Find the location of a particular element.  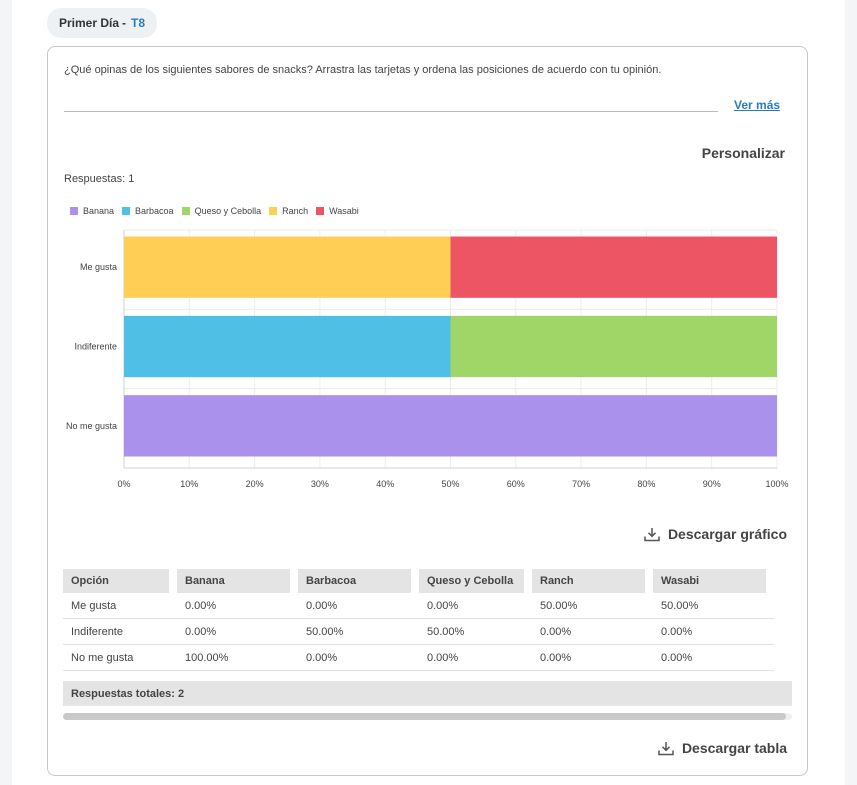

table-scrollbar is located at coordinates (427, 716).